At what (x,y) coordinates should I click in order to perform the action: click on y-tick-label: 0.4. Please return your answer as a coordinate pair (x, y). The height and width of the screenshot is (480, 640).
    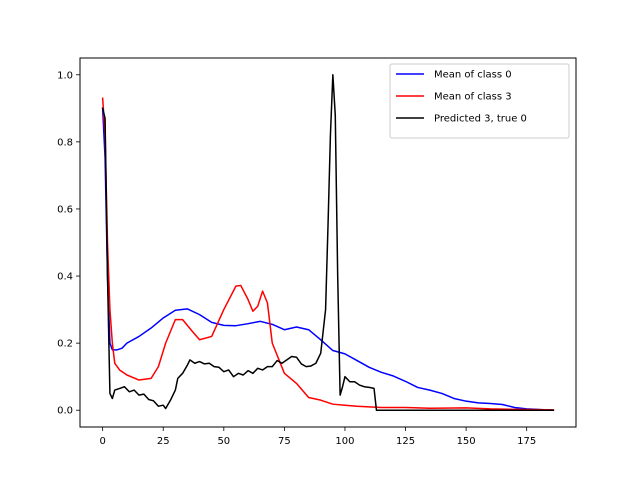
    Looking at the image, I should click on (65, 277).